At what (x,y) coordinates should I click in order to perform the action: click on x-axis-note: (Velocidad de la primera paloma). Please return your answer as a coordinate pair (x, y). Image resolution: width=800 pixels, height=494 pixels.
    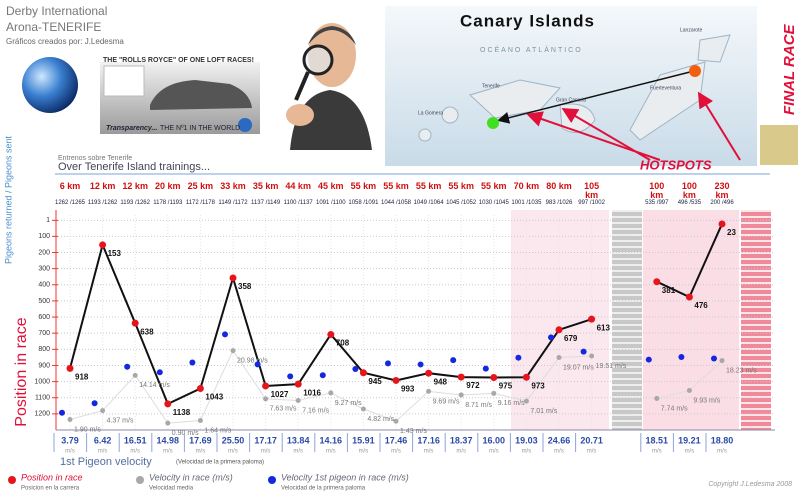
    Looking at the image, I should click on (220, 463).